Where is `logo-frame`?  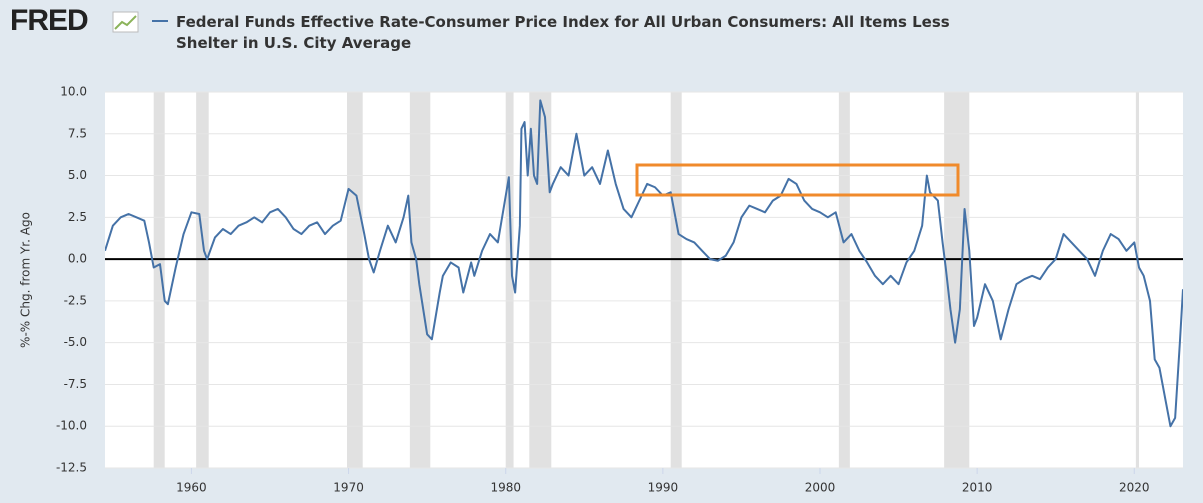 logo-frame is located at coordinates (125, 22).